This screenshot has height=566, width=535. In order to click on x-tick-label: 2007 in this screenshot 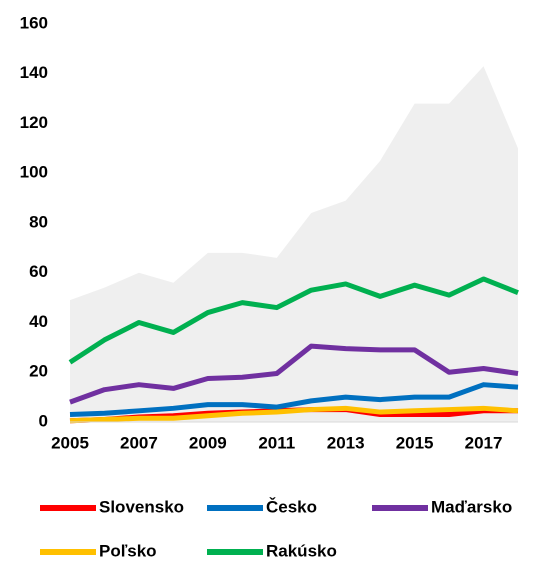, I will do `click(139, 442)`.